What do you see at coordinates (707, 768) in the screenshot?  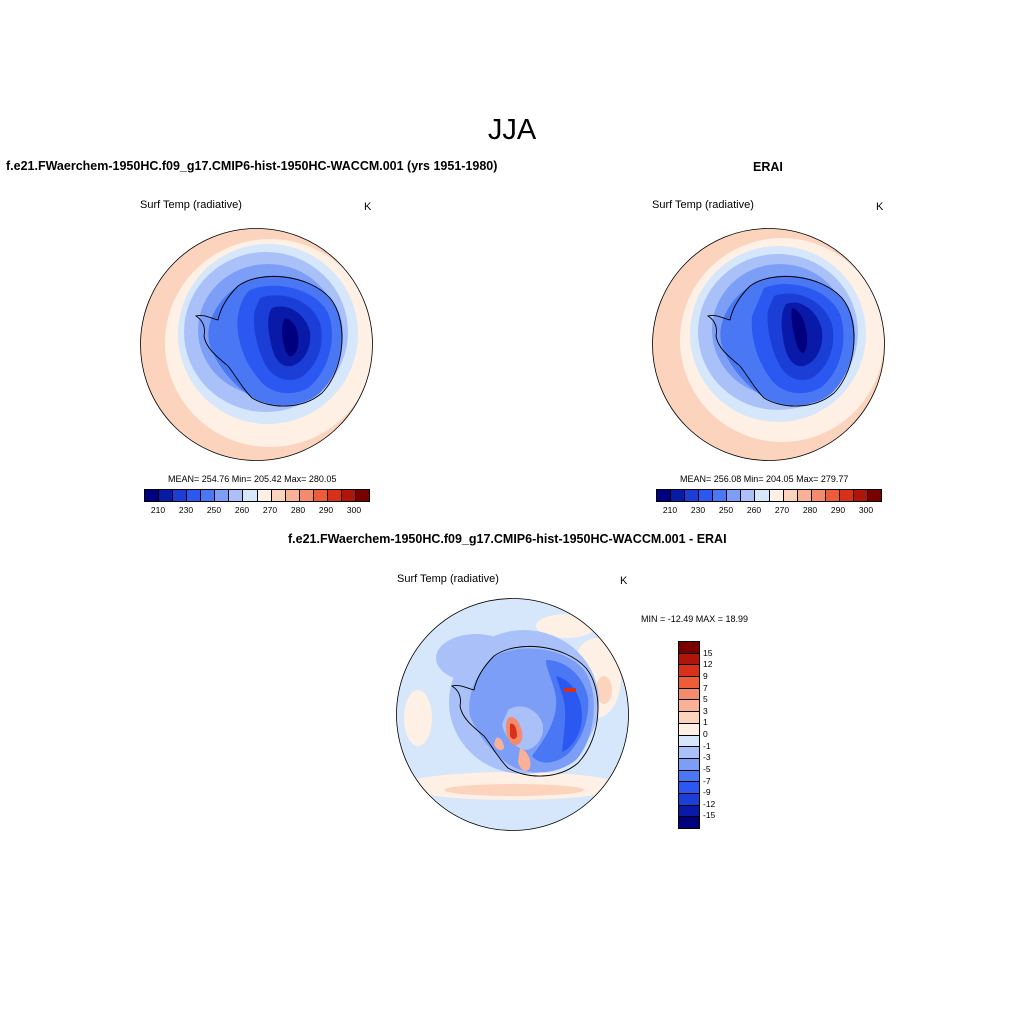 I see `colorbar-tick-label: -5` at bounding box center [707, 768].